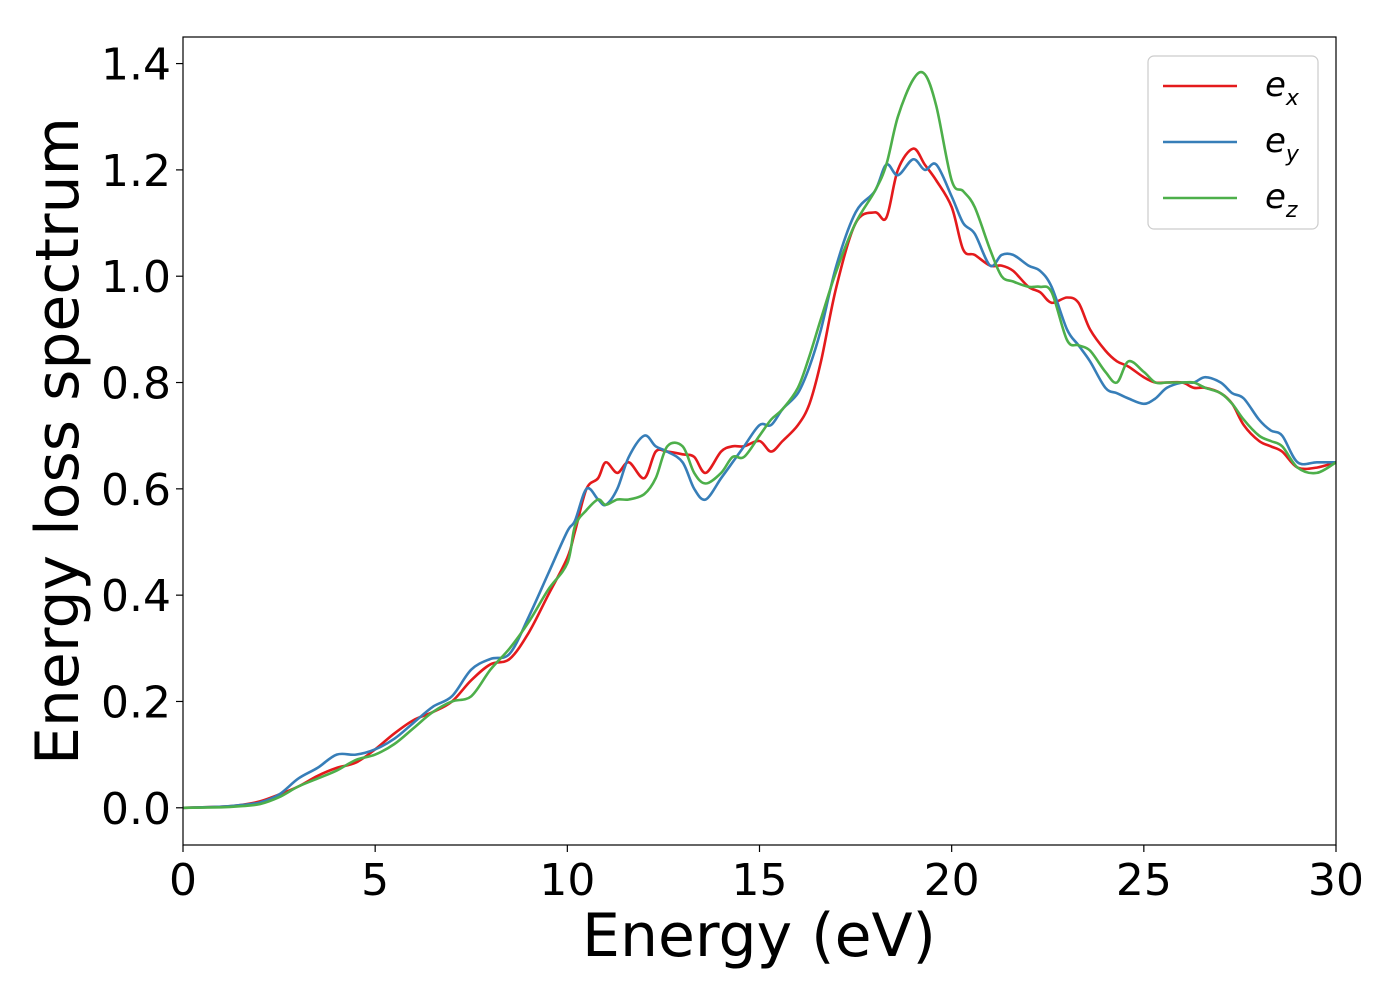  Describe the element at coordinates (375, 880) in the screenshot. I see `x-tick-label: 5` at that location.